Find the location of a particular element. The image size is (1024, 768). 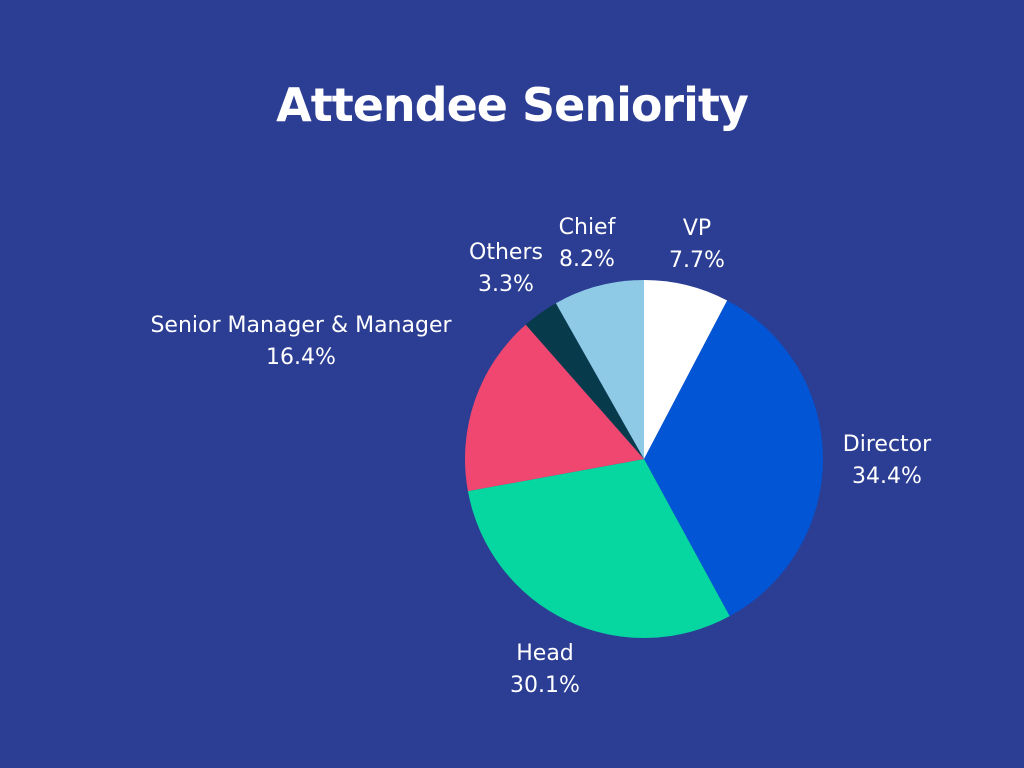

pie-slice-others is located at coordinates (584, 381).